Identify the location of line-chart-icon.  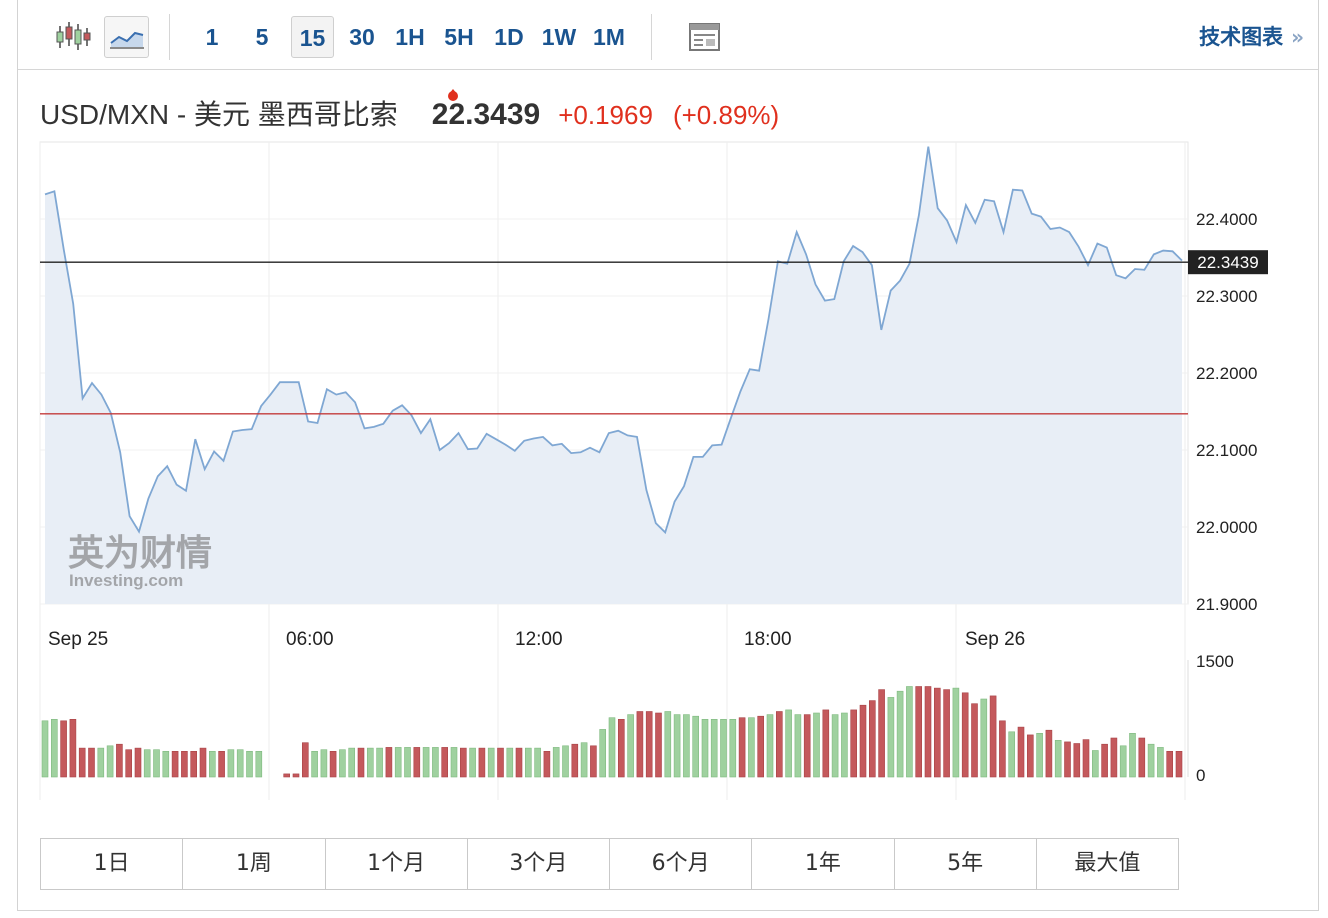
(126, 37).